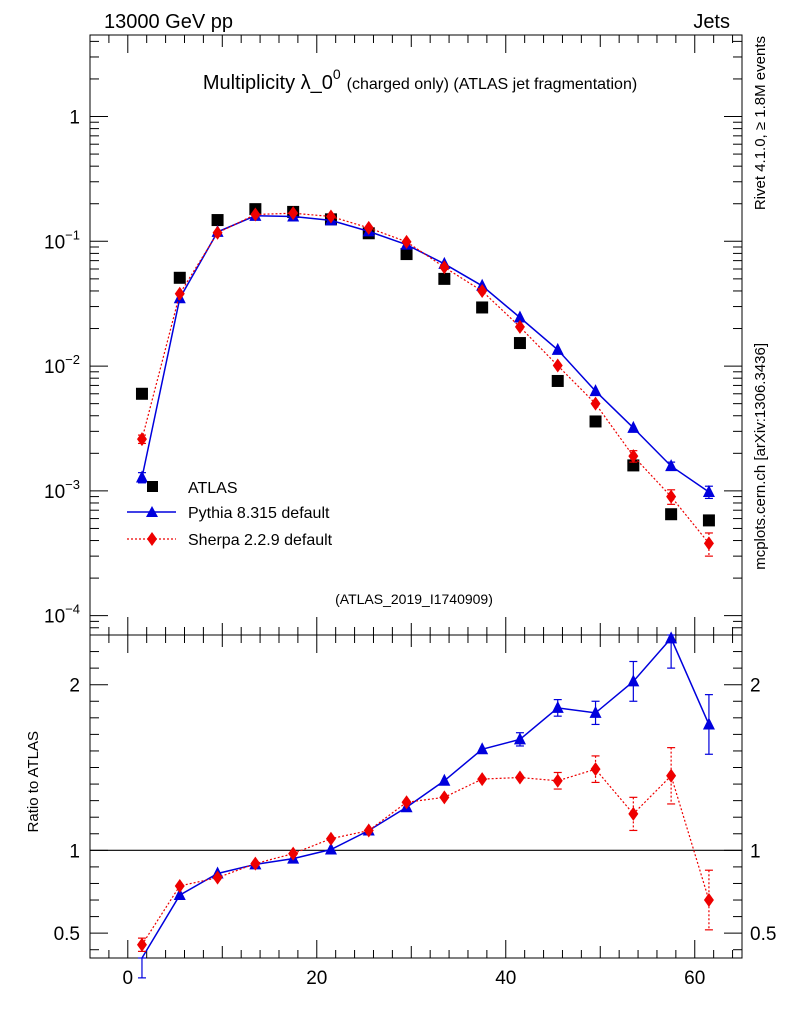 The width and height of the screenshot is (786, 1024). Describe the element at coordinates (62, 490) in the screenshot. I see `main-y-tick-label: 10⁻³` at that location.